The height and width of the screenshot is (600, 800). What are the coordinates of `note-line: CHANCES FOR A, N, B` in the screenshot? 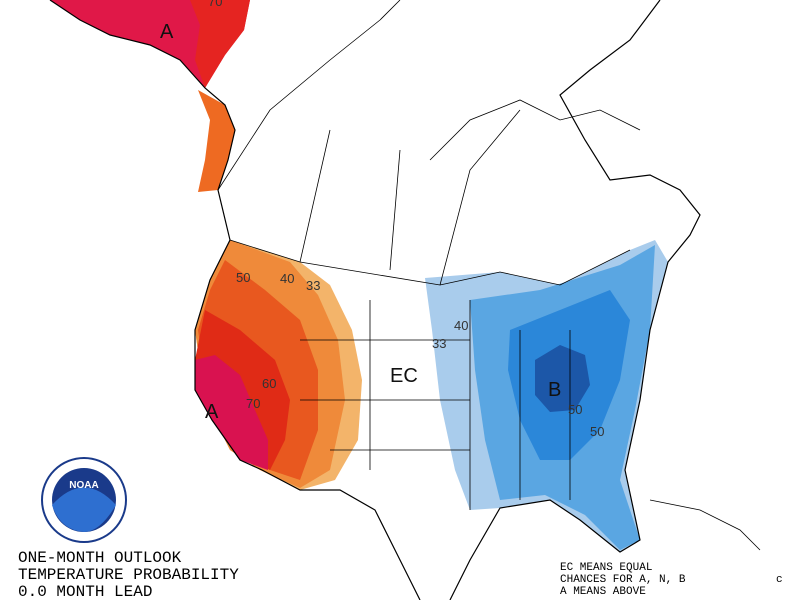 It's located at (623, 580).